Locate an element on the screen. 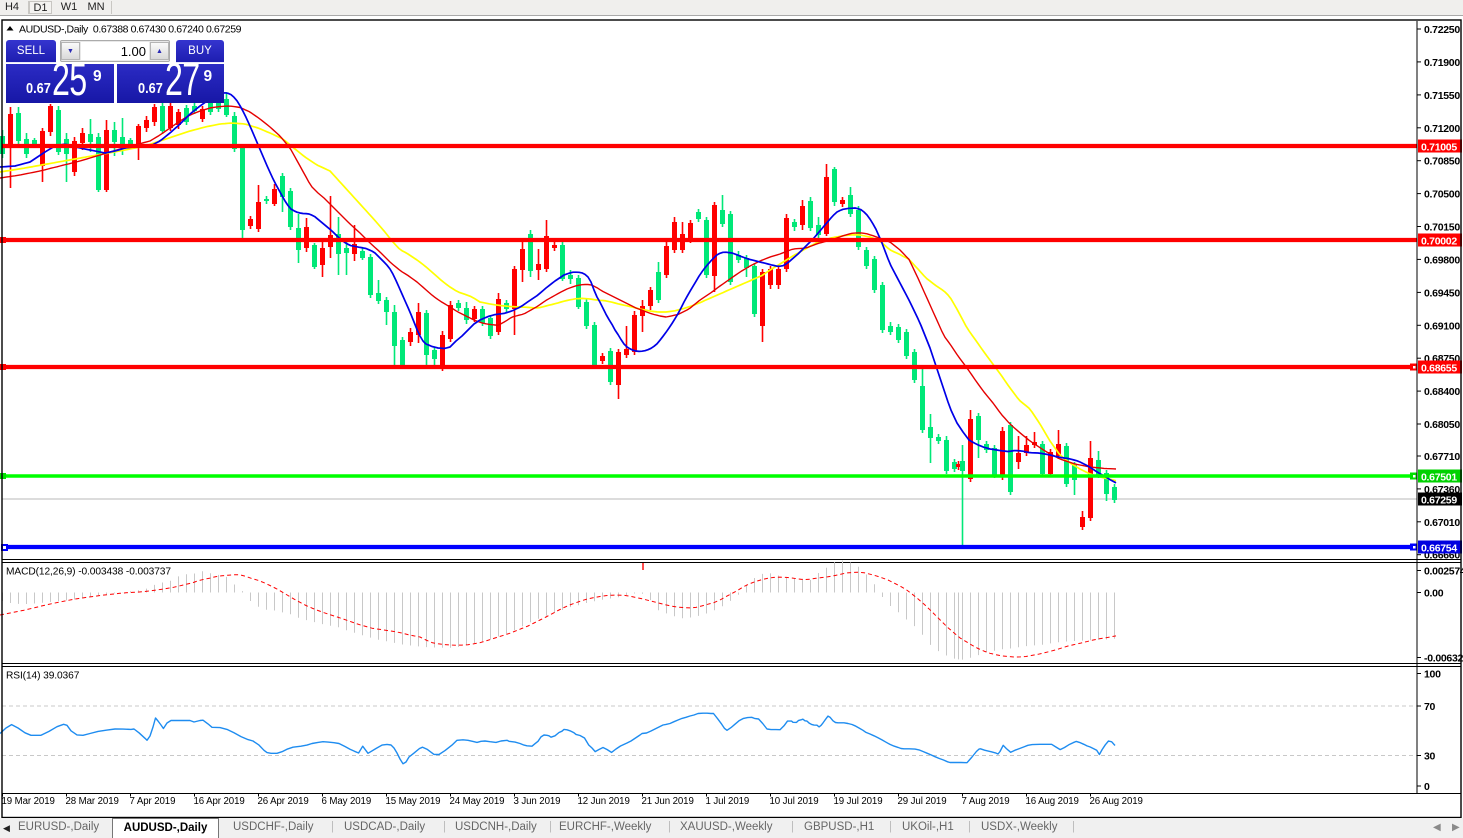 Image resolution: width=1463 pixels, height=838 pixels. svg-text: 0.67010 is located at coordinates (1442, 523).